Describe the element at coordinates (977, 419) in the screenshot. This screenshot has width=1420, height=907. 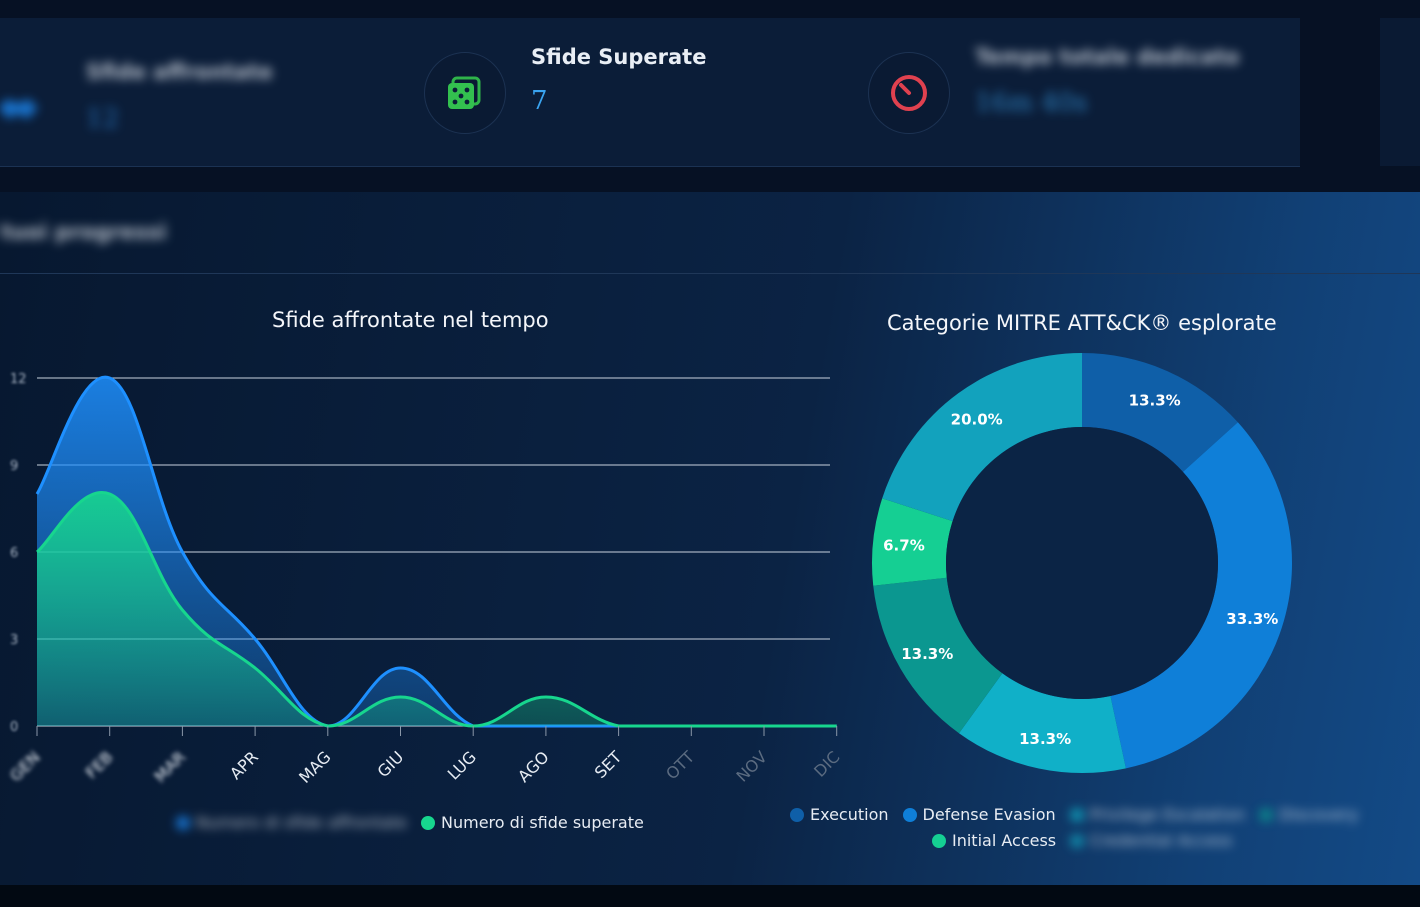
I see `slice-label: 20.0%` at that location.